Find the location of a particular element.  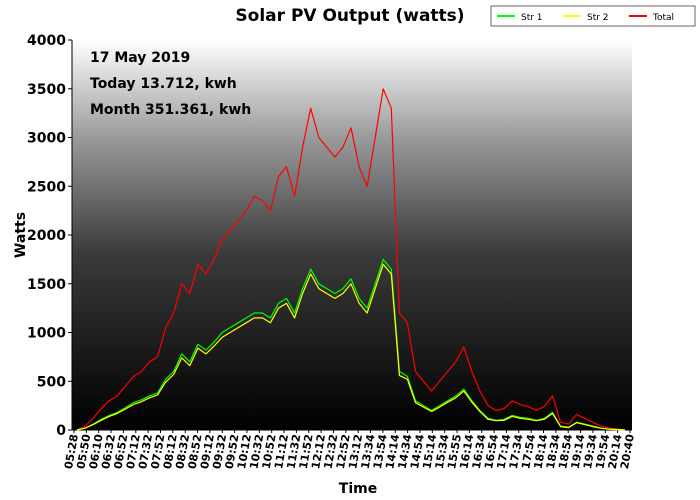

x-tick-label: 19:34 is located at coordinates (590, 451).